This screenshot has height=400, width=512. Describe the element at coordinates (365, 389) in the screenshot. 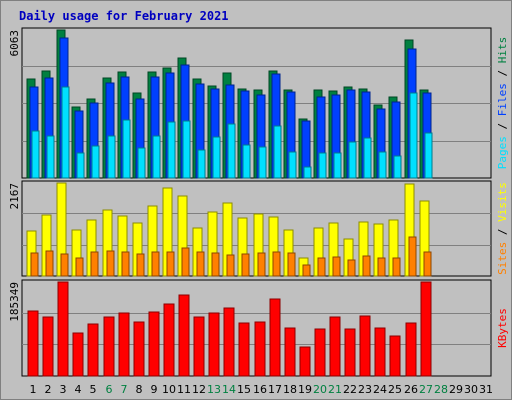

I see `x-tick-label-day-23: 23` at that location.